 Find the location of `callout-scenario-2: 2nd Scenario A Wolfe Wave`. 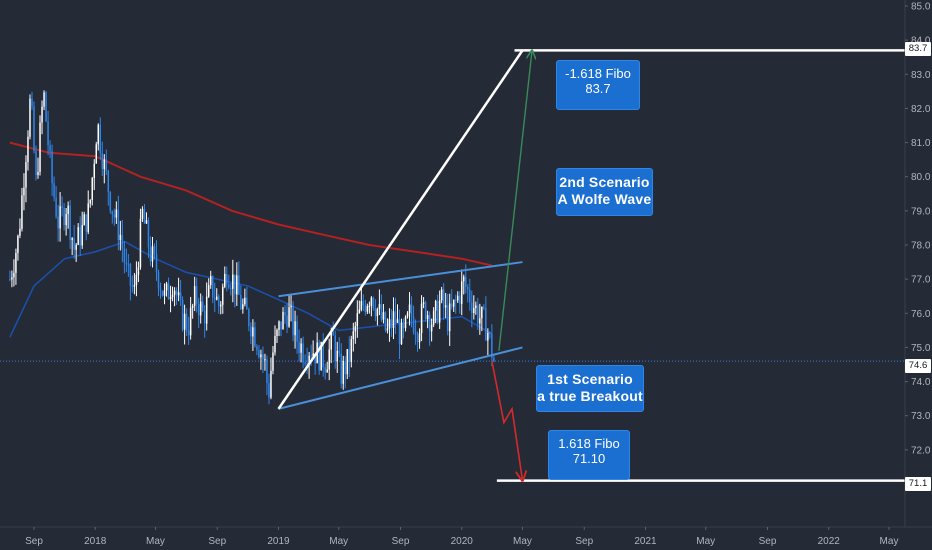

callout-scenario-2: 2nd Scenario A Wolfe Wave is located at coordinates (604, 192).